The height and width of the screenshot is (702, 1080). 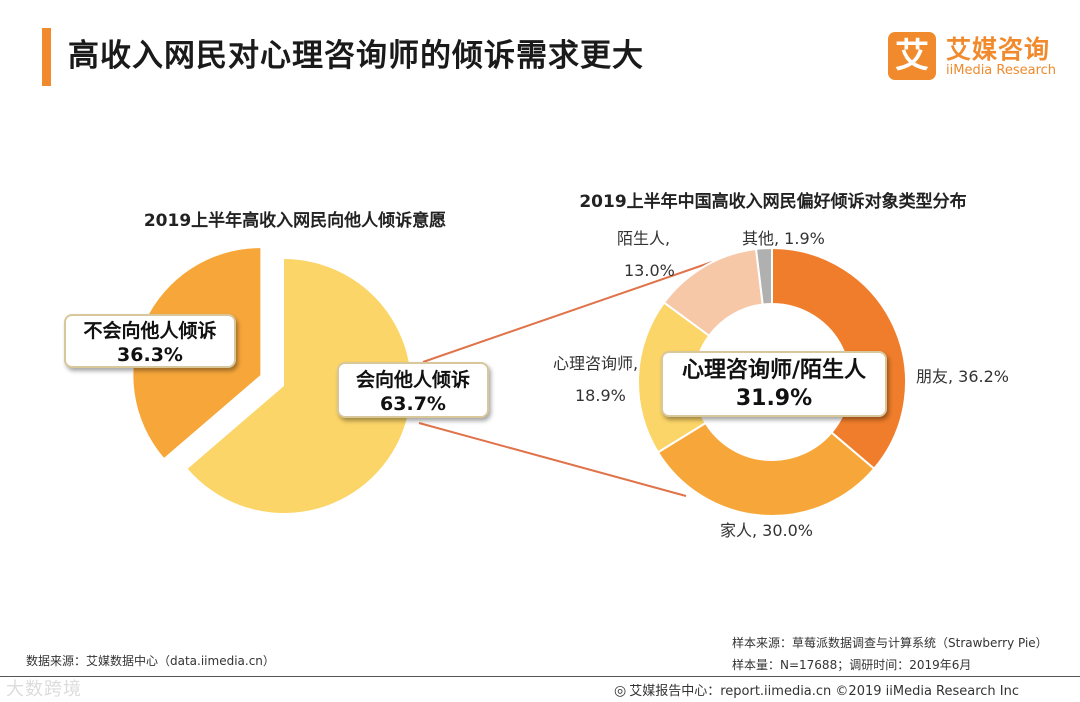 I want to click on callout-value: 36.3%, so click(x=150, y=355).